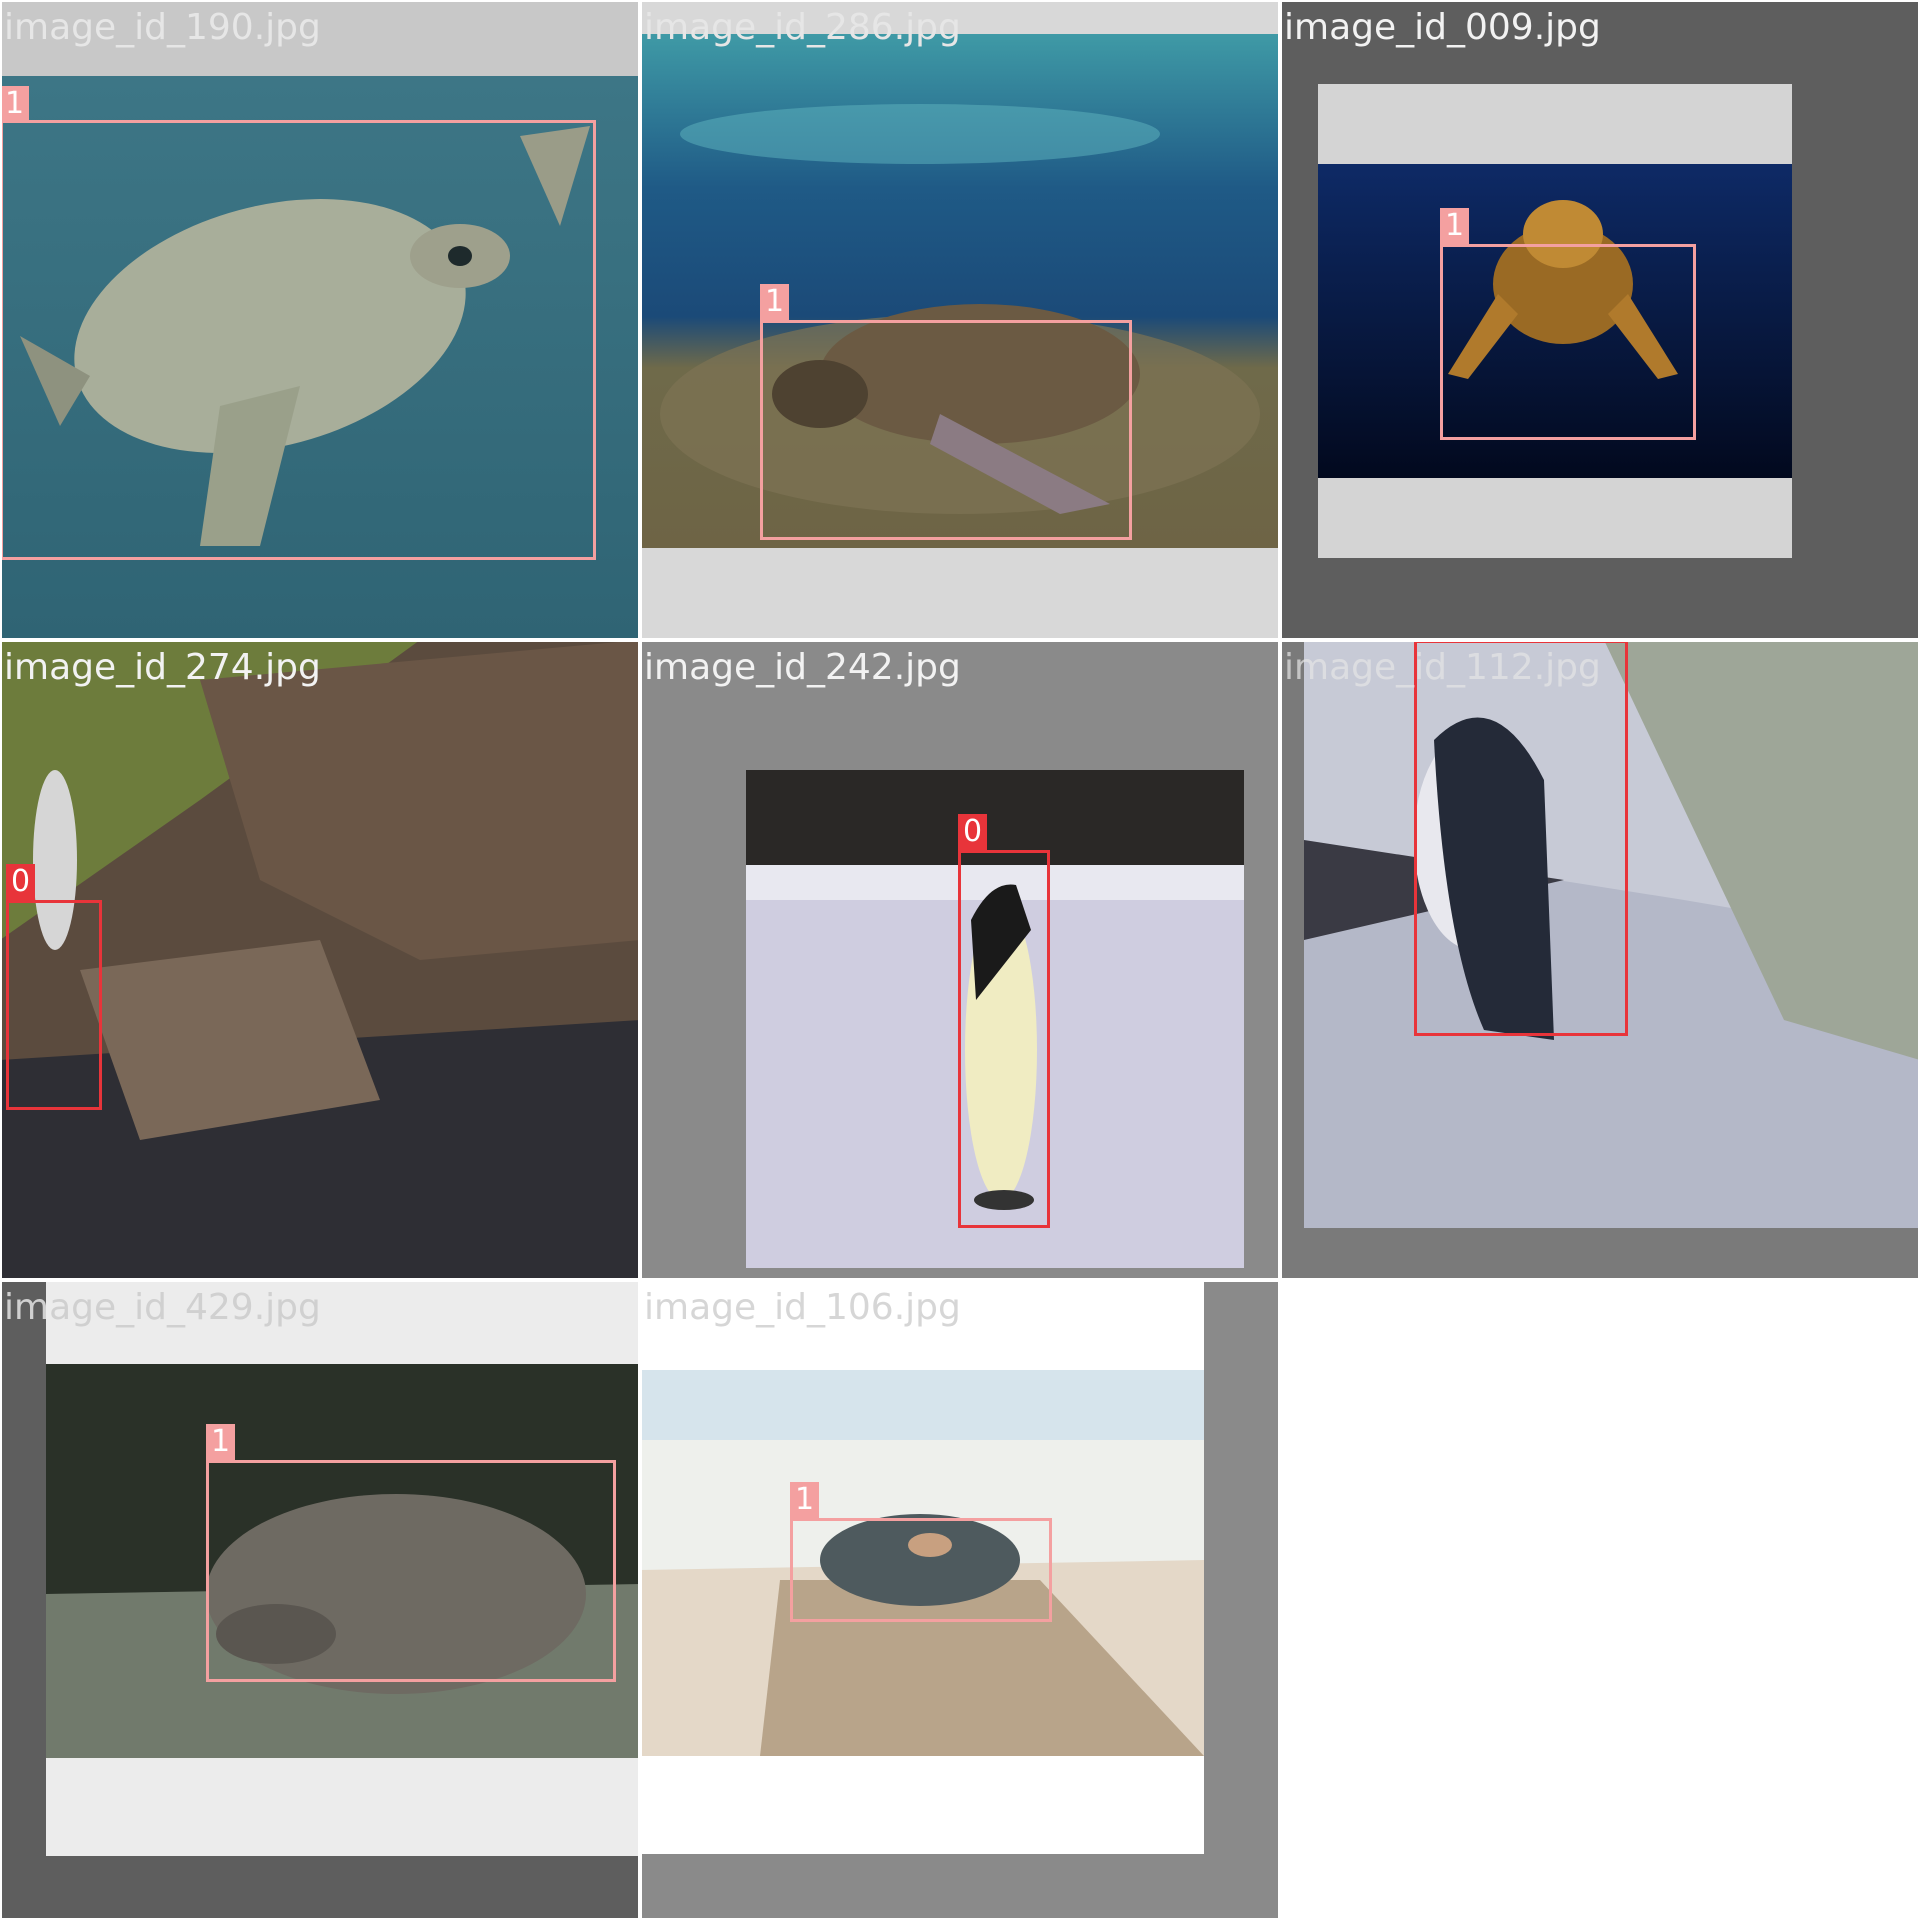 The image size is (1920, 1920). What do you see at coordinates (1442, 27) in the screenshot?
I see `image-filename-label: image_id_009.jpg` at bounding box center [1442, 27].